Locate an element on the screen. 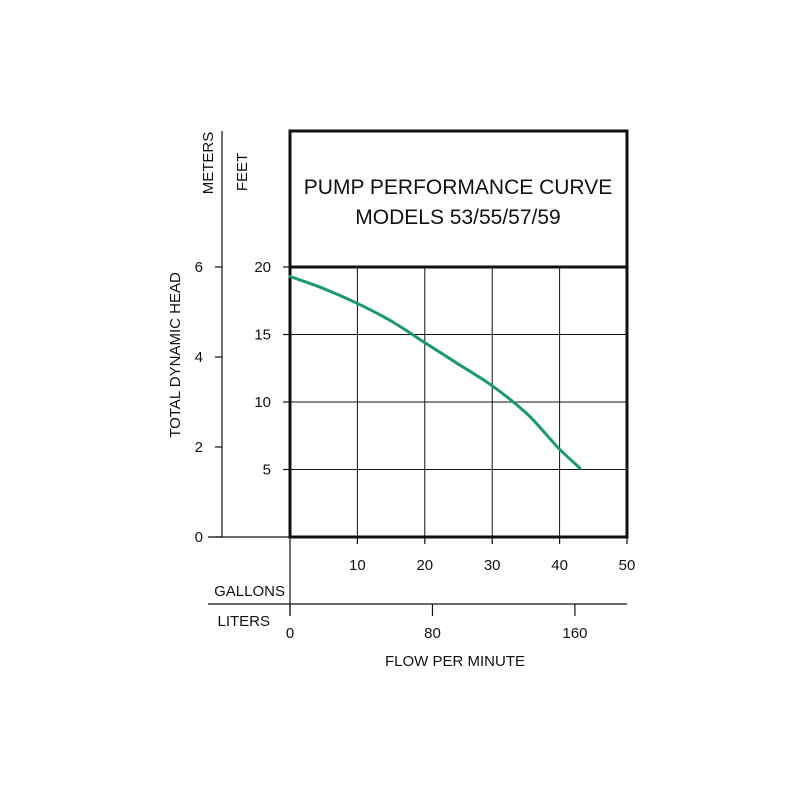  tick-label-meters-4: 4 is located at coordinates (199, 357).